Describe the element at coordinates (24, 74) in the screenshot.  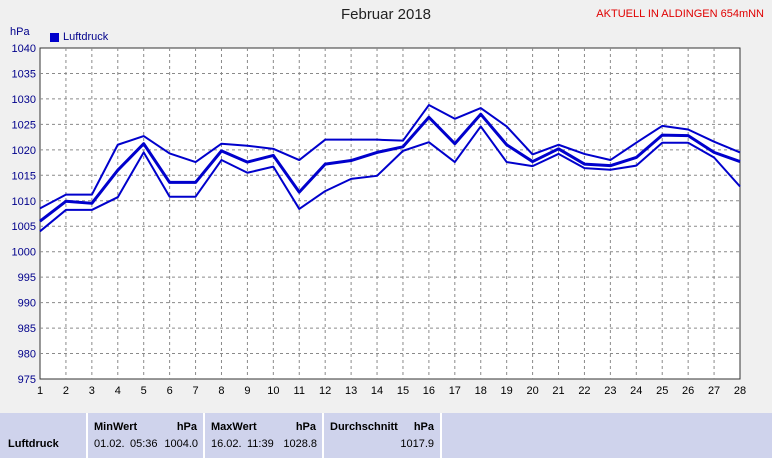
I see `y-tick-label: 1035` at that location.